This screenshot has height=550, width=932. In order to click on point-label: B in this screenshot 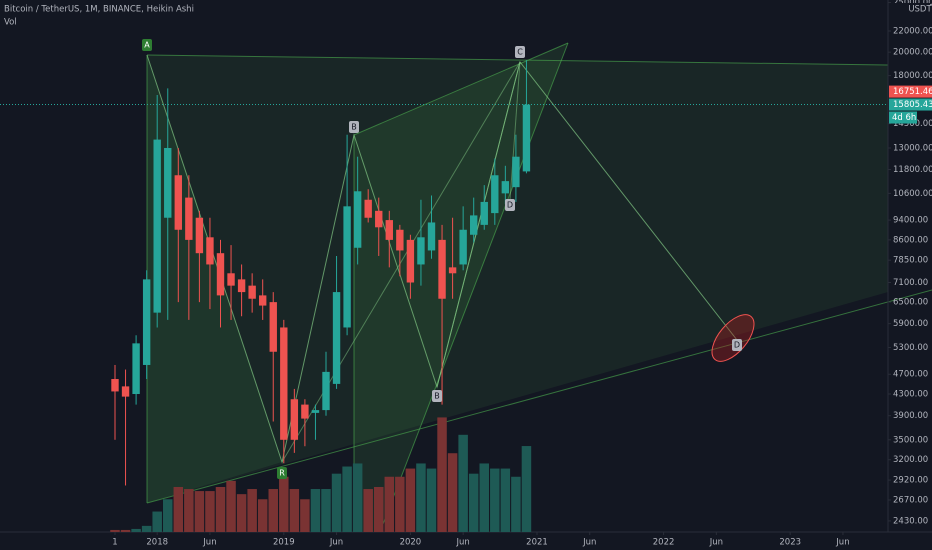, I will do `click(437, 396)`.